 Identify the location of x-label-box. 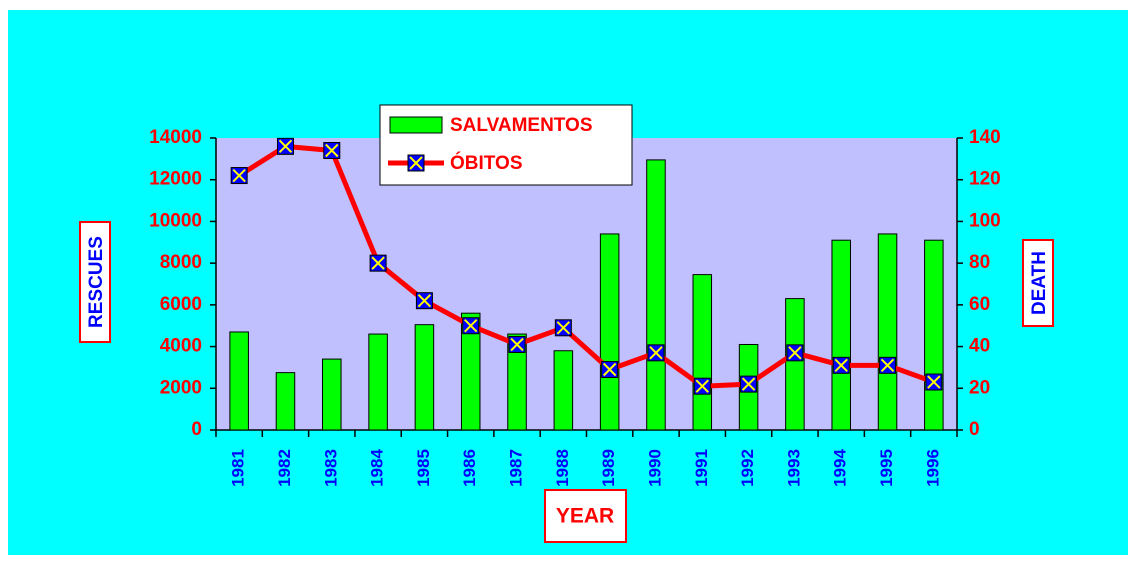
(585, 516).